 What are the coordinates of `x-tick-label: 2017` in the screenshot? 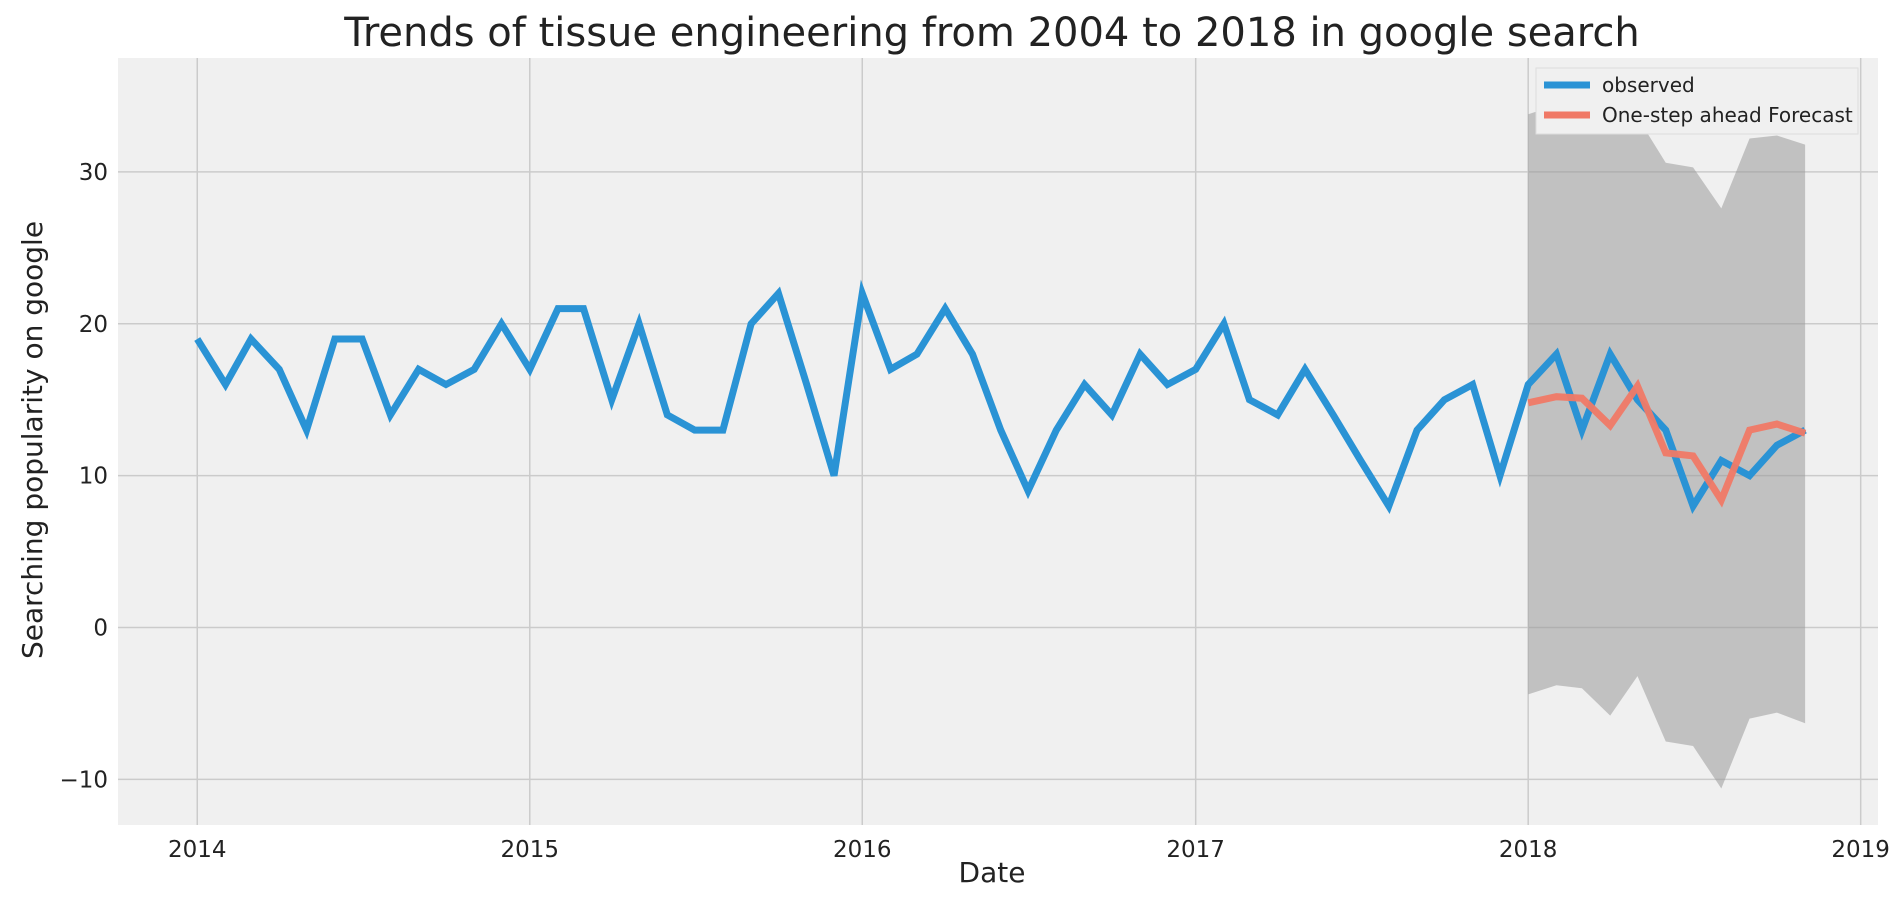 It's located at (1195, 850).